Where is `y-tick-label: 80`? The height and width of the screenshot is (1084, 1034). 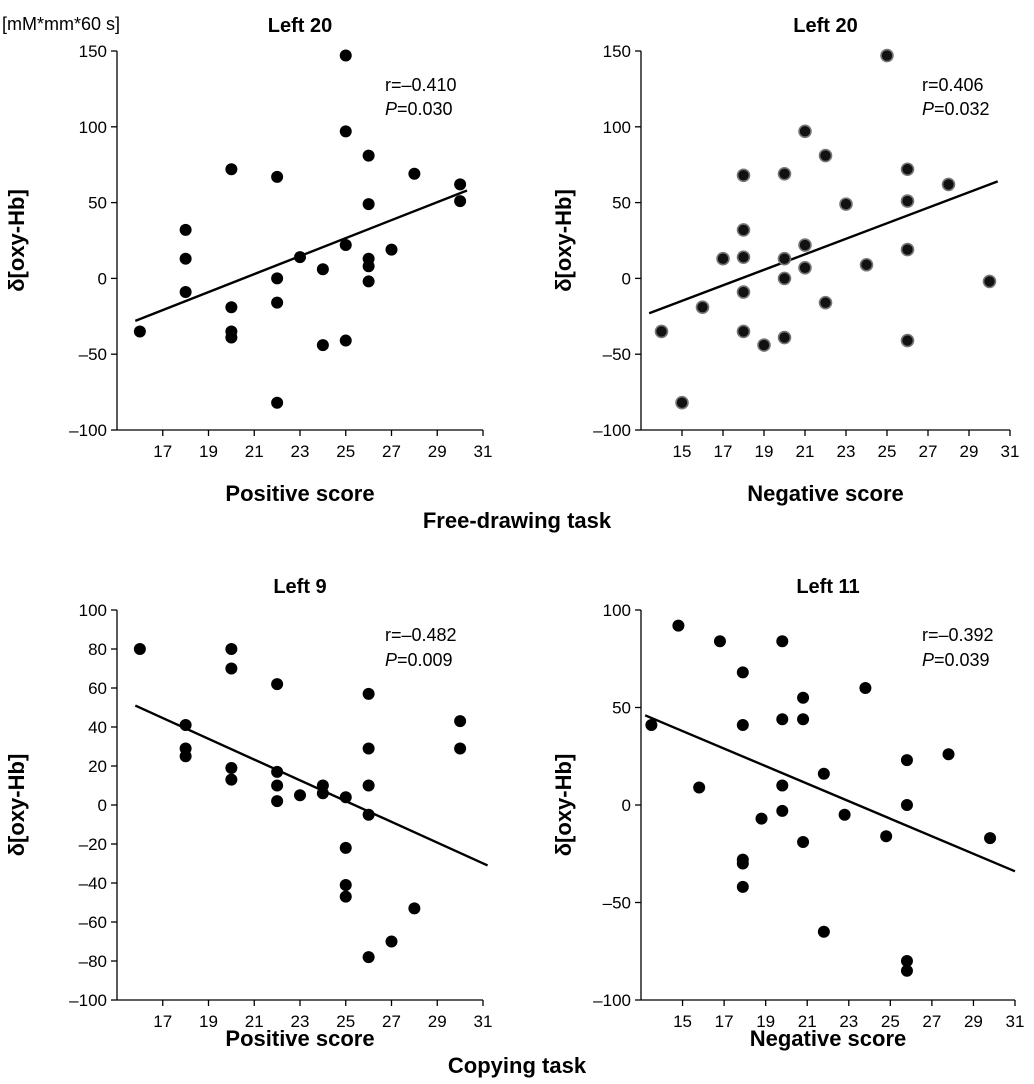 y-tick-label: 80 is located at coordinates (97, 649).